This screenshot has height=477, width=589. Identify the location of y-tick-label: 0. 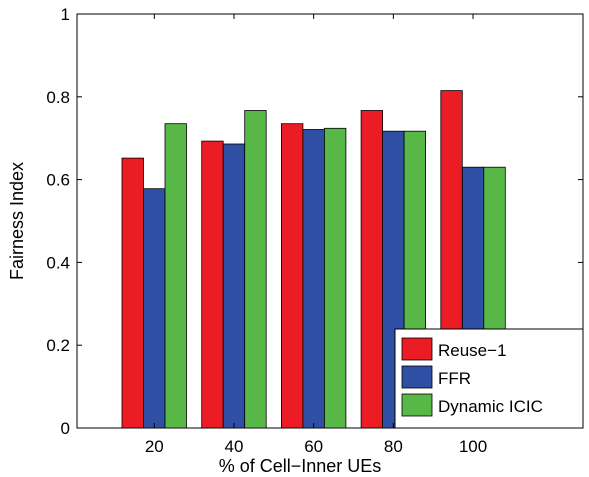
(65, 428).